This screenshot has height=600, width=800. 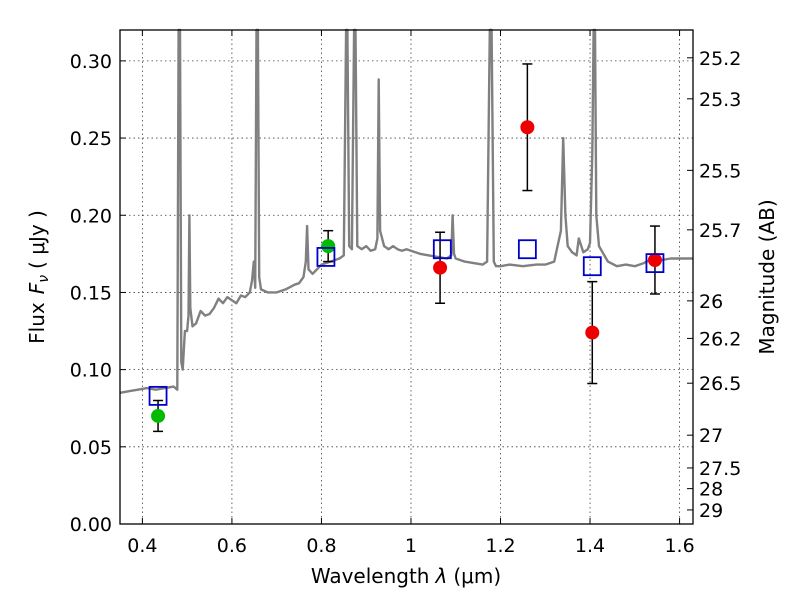 I want to click on x-tick-label: 1, so click(x=411, y=546).